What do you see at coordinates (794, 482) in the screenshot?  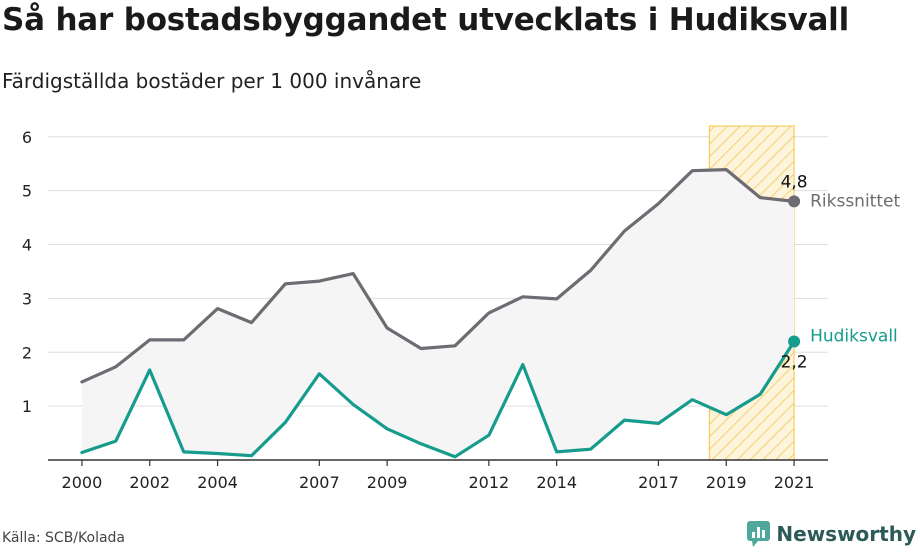 I see `x-tick-label: 2021` at bounding box center [794, 482].